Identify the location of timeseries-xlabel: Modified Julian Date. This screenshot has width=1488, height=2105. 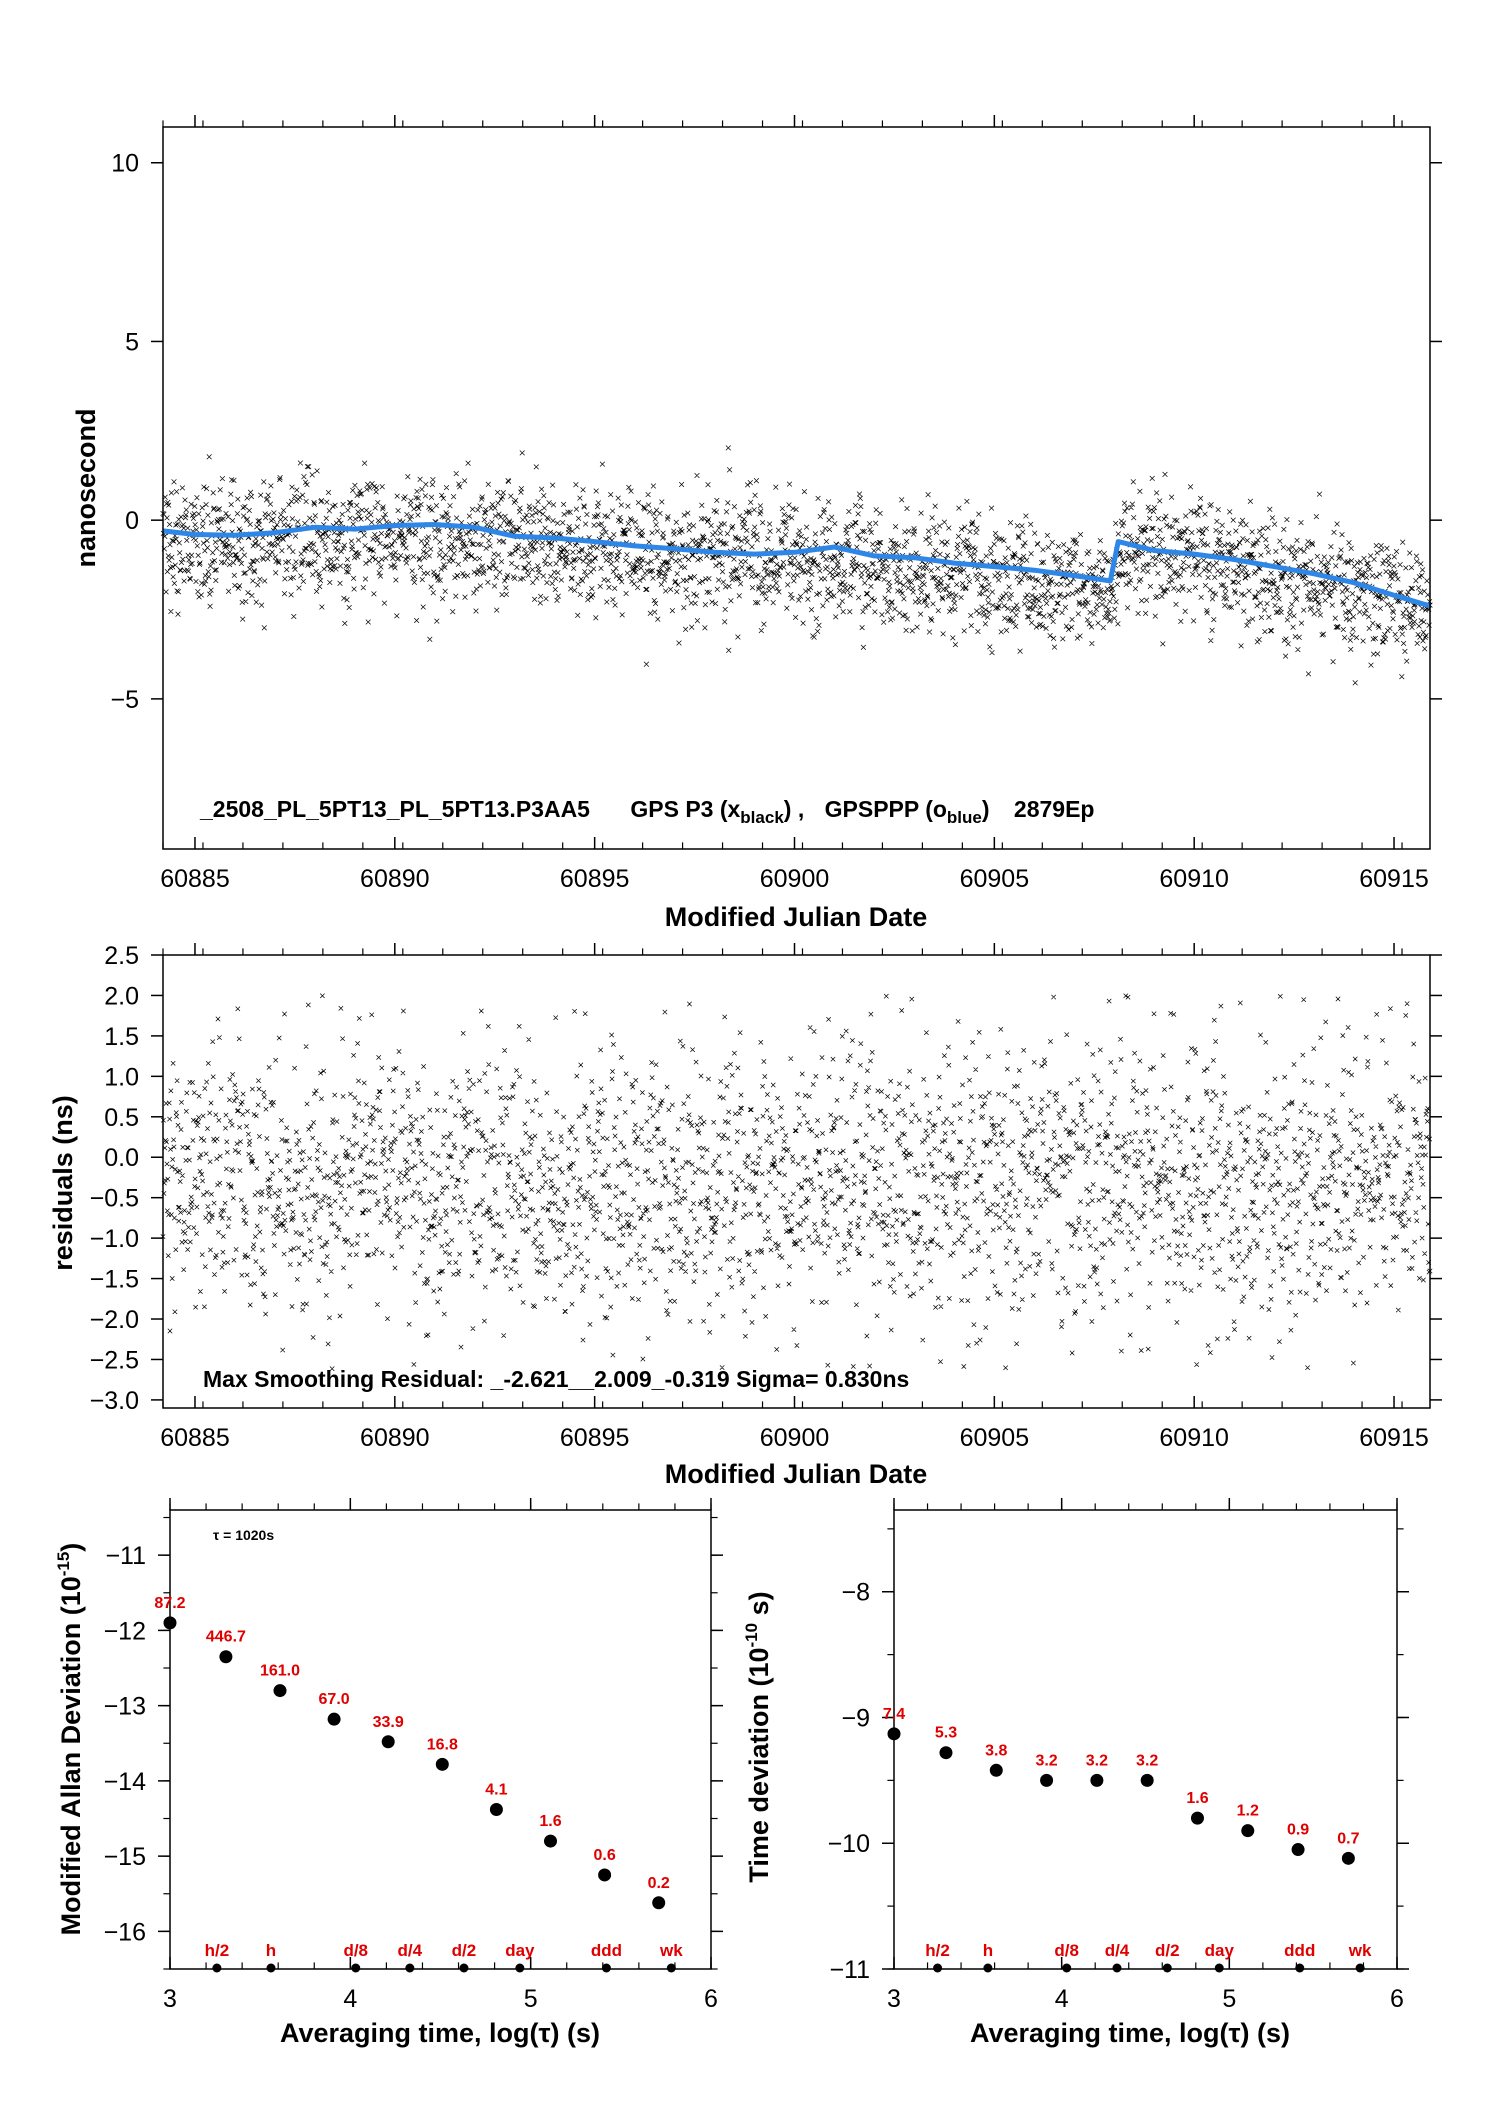
(796, 917).